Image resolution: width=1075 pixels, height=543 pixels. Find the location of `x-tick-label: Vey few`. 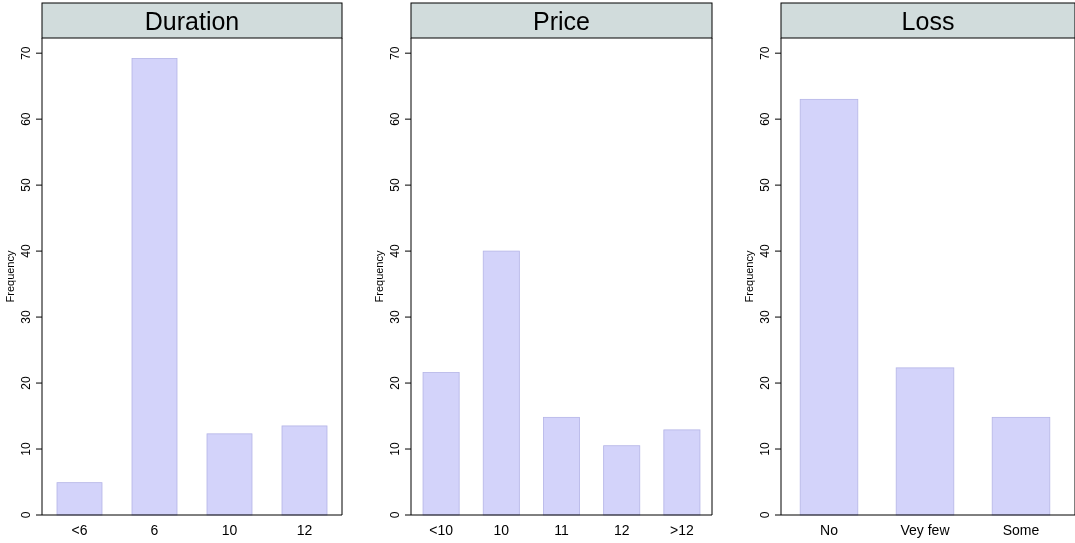

x-tick-label: Vey few is located at coordinates (925, 530).